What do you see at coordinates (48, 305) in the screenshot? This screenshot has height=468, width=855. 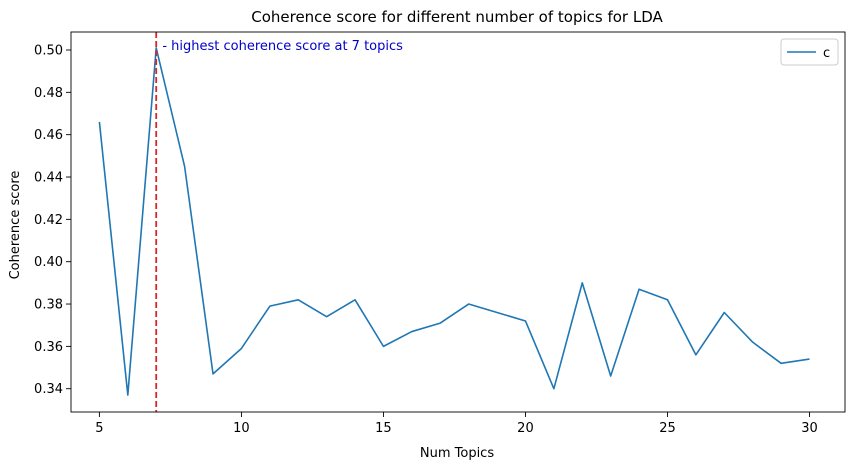 I see `y-tick-label: 0.38` at bounding box center [48, 305].